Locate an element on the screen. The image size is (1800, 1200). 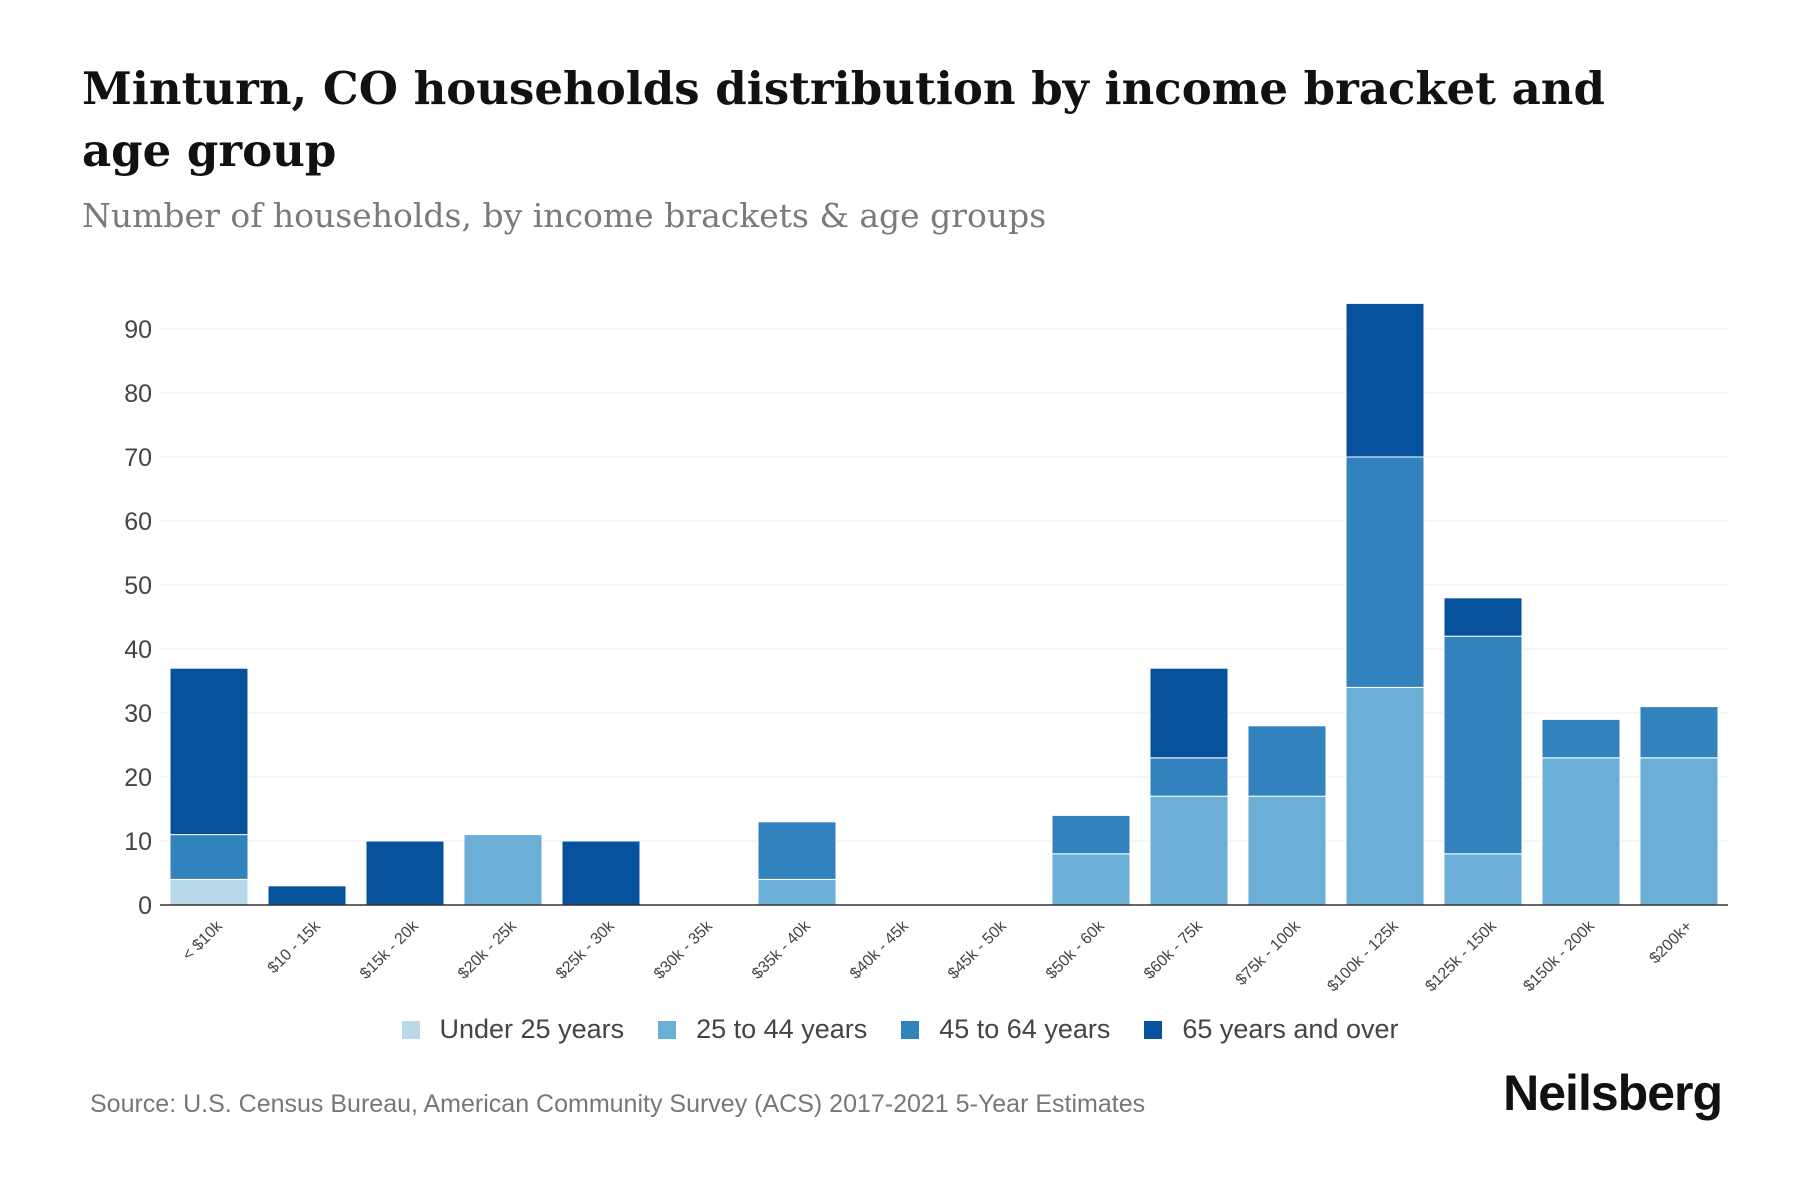
brand-logo: Neilsberg is located at coordinates (1613, 1093).